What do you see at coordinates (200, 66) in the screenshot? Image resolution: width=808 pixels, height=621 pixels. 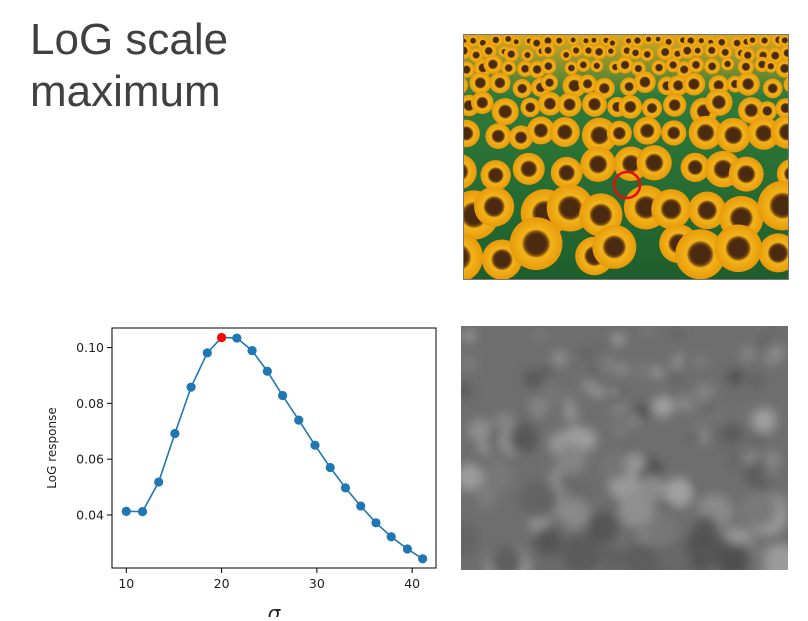 I see `slide-title: LoG scale maximum` at bounding box center [200, 66].